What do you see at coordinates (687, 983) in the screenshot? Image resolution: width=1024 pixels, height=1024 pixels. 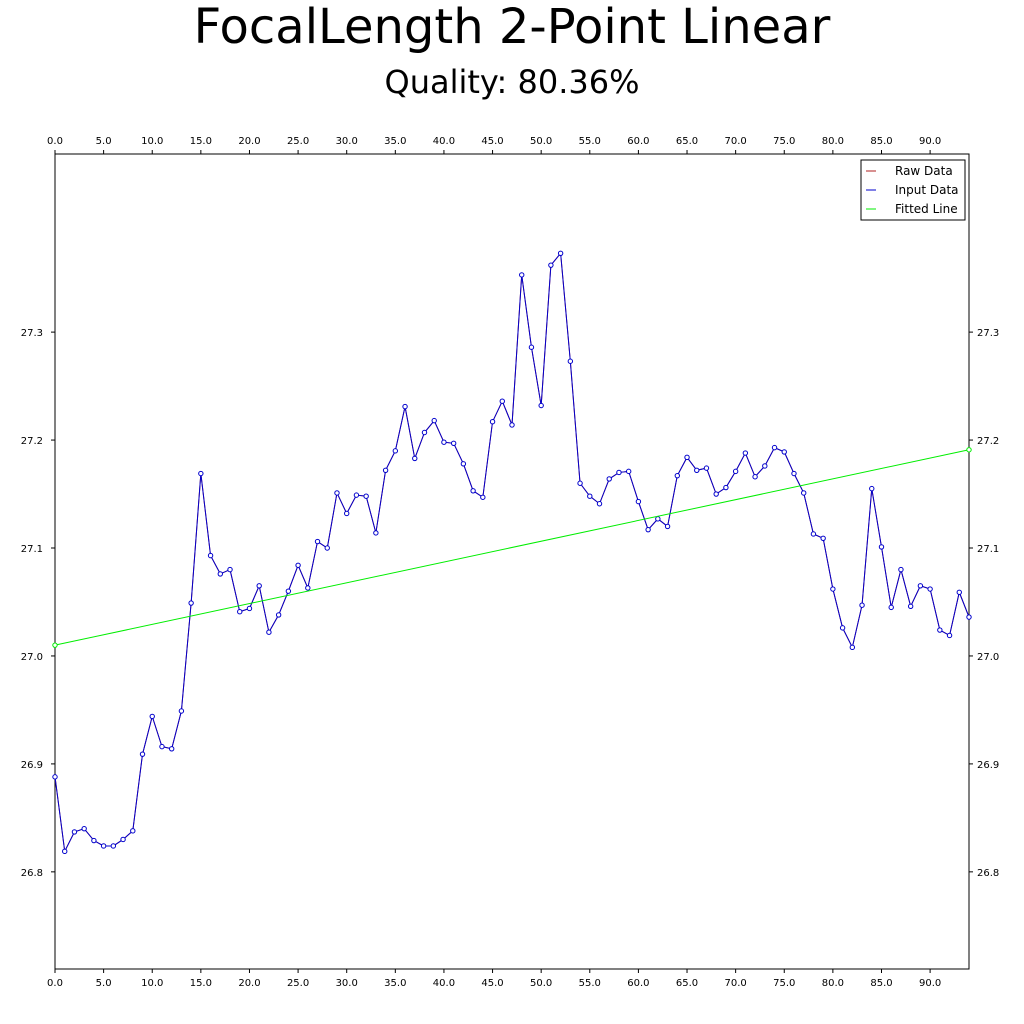 I see `x-tick-label-bottom: 65.0` at bounding box center [687, 983].